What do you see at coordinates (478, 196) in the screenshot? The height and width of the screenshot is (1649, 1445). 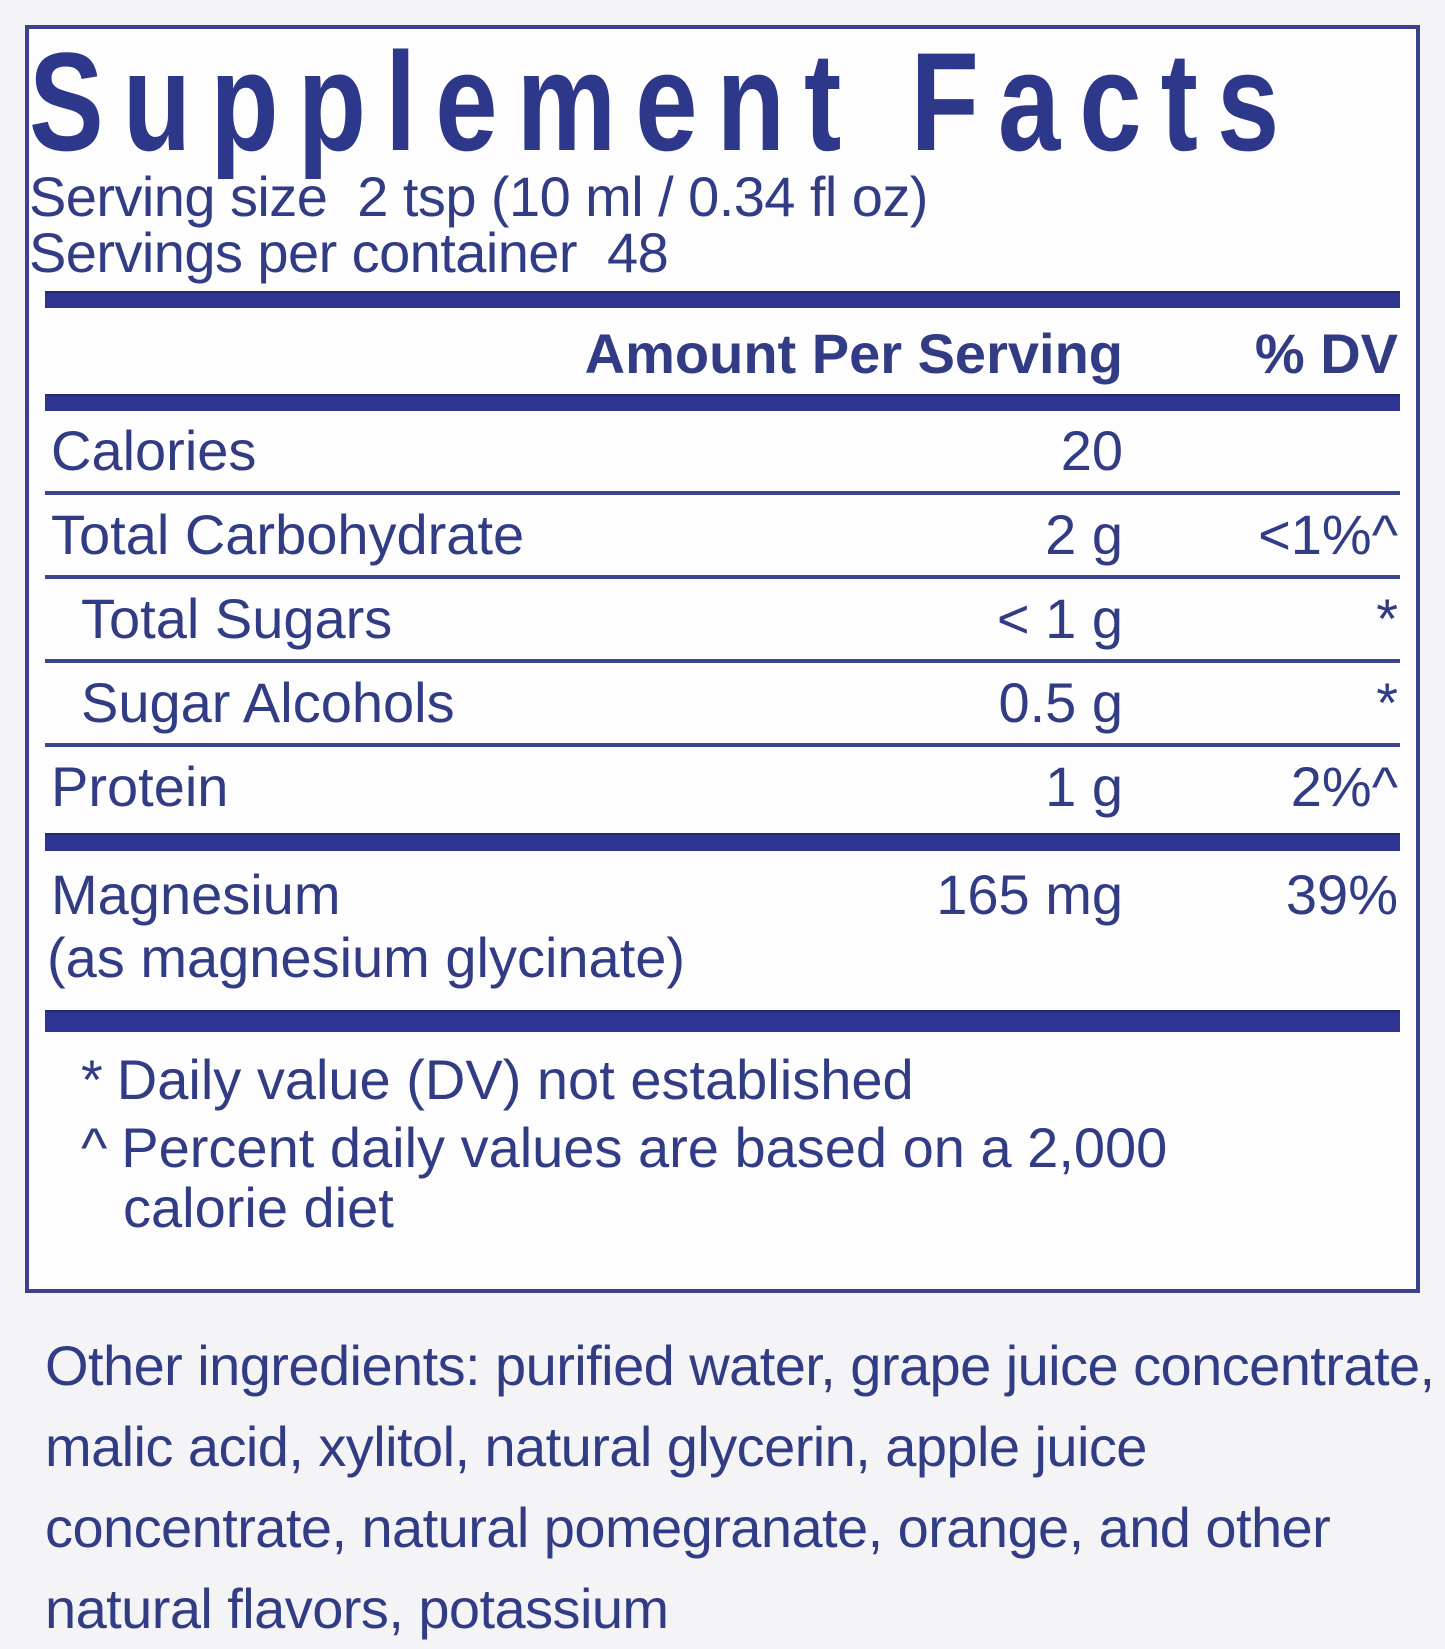 I see `serving-size-line: Serving size 2 tsp (10 ml / 0.34 fl oz)` at bounding box center [478, 196].